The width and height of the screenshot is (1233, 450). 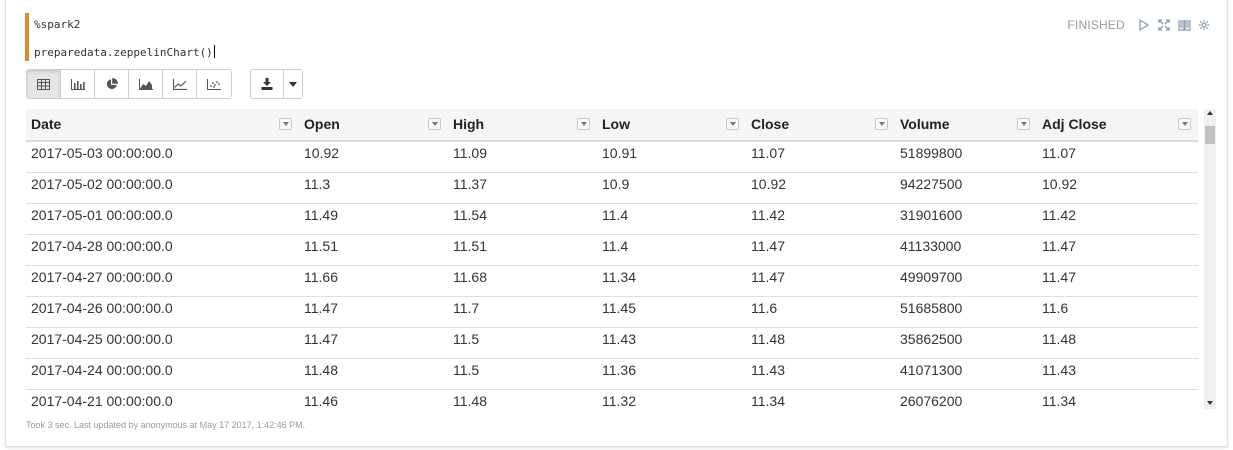 What do you see at coordinates (1059, 370) in the screenshot?
I see `cell-adj-close: 11.43` at bounding box center [1059, 370].